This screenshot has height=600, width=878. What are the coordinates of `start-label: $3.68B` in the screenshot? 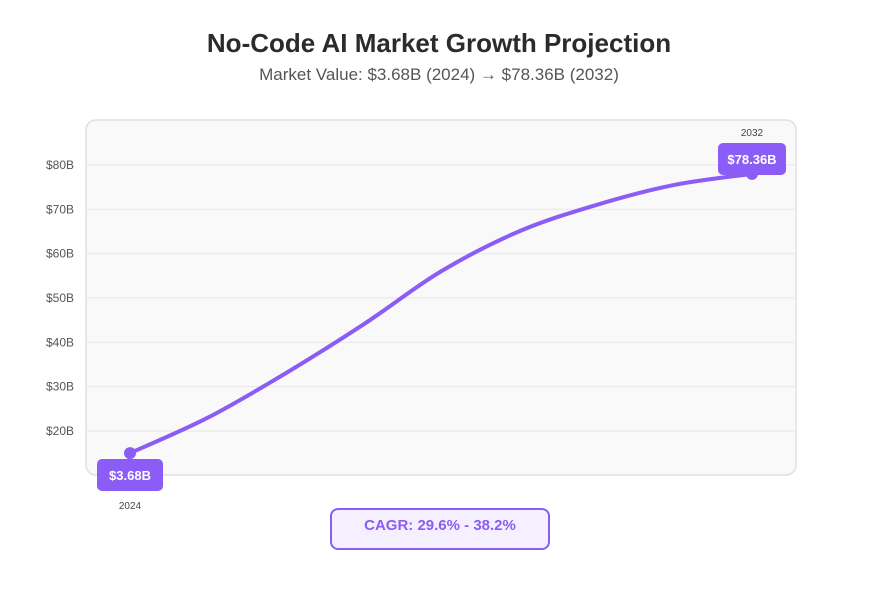 It's located at (130, 475).